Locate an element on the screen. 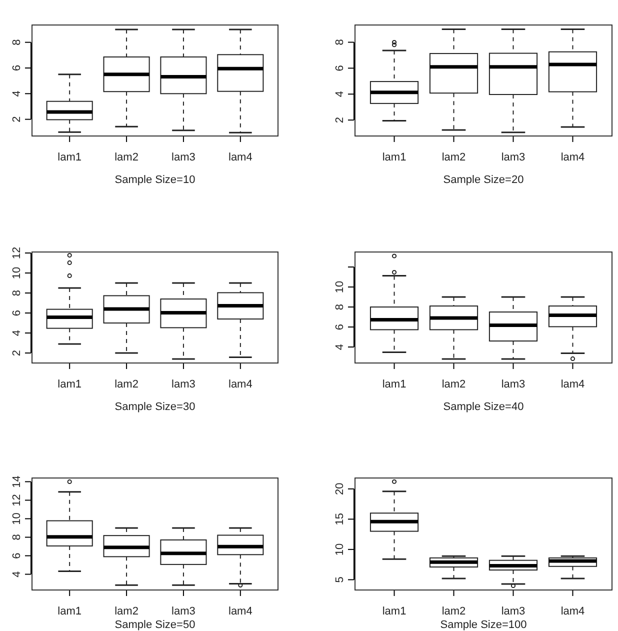  y-tick-label: 20 is located at coordinates (340, 489).